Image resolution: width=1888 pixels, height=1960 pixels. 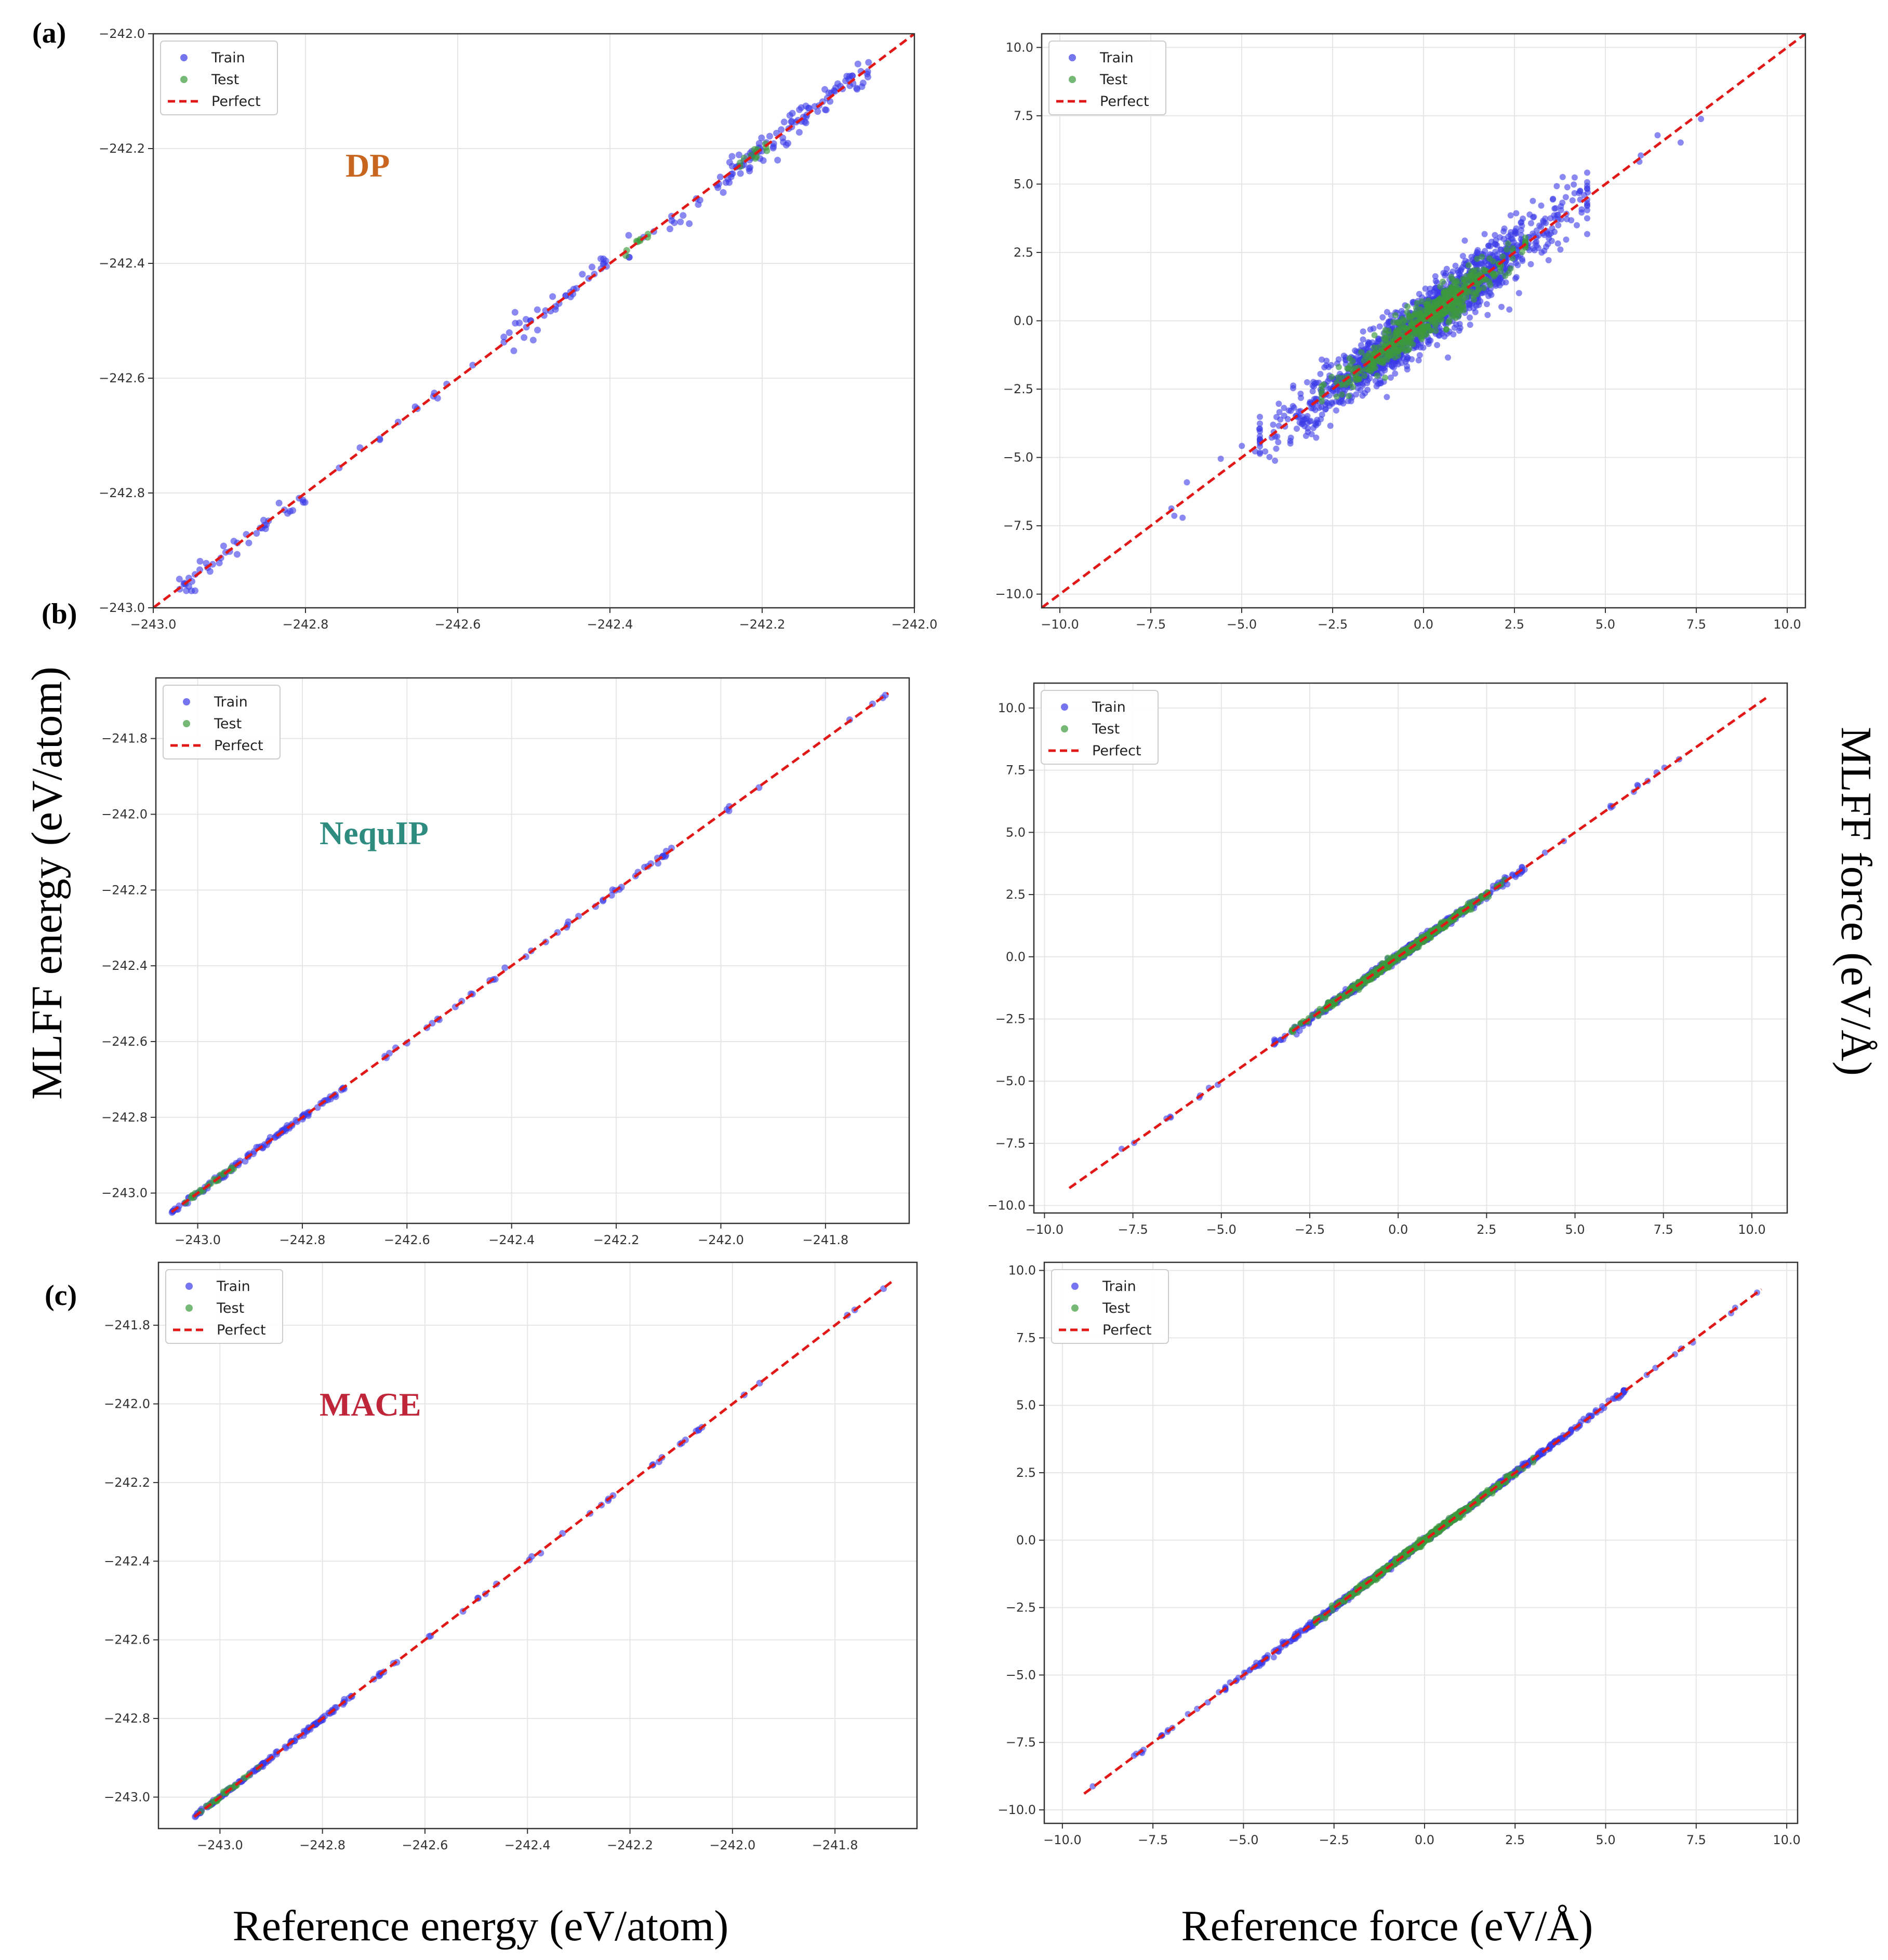 I want to click on x-tick-label: 10.0, so click(x=1751, y=1229).